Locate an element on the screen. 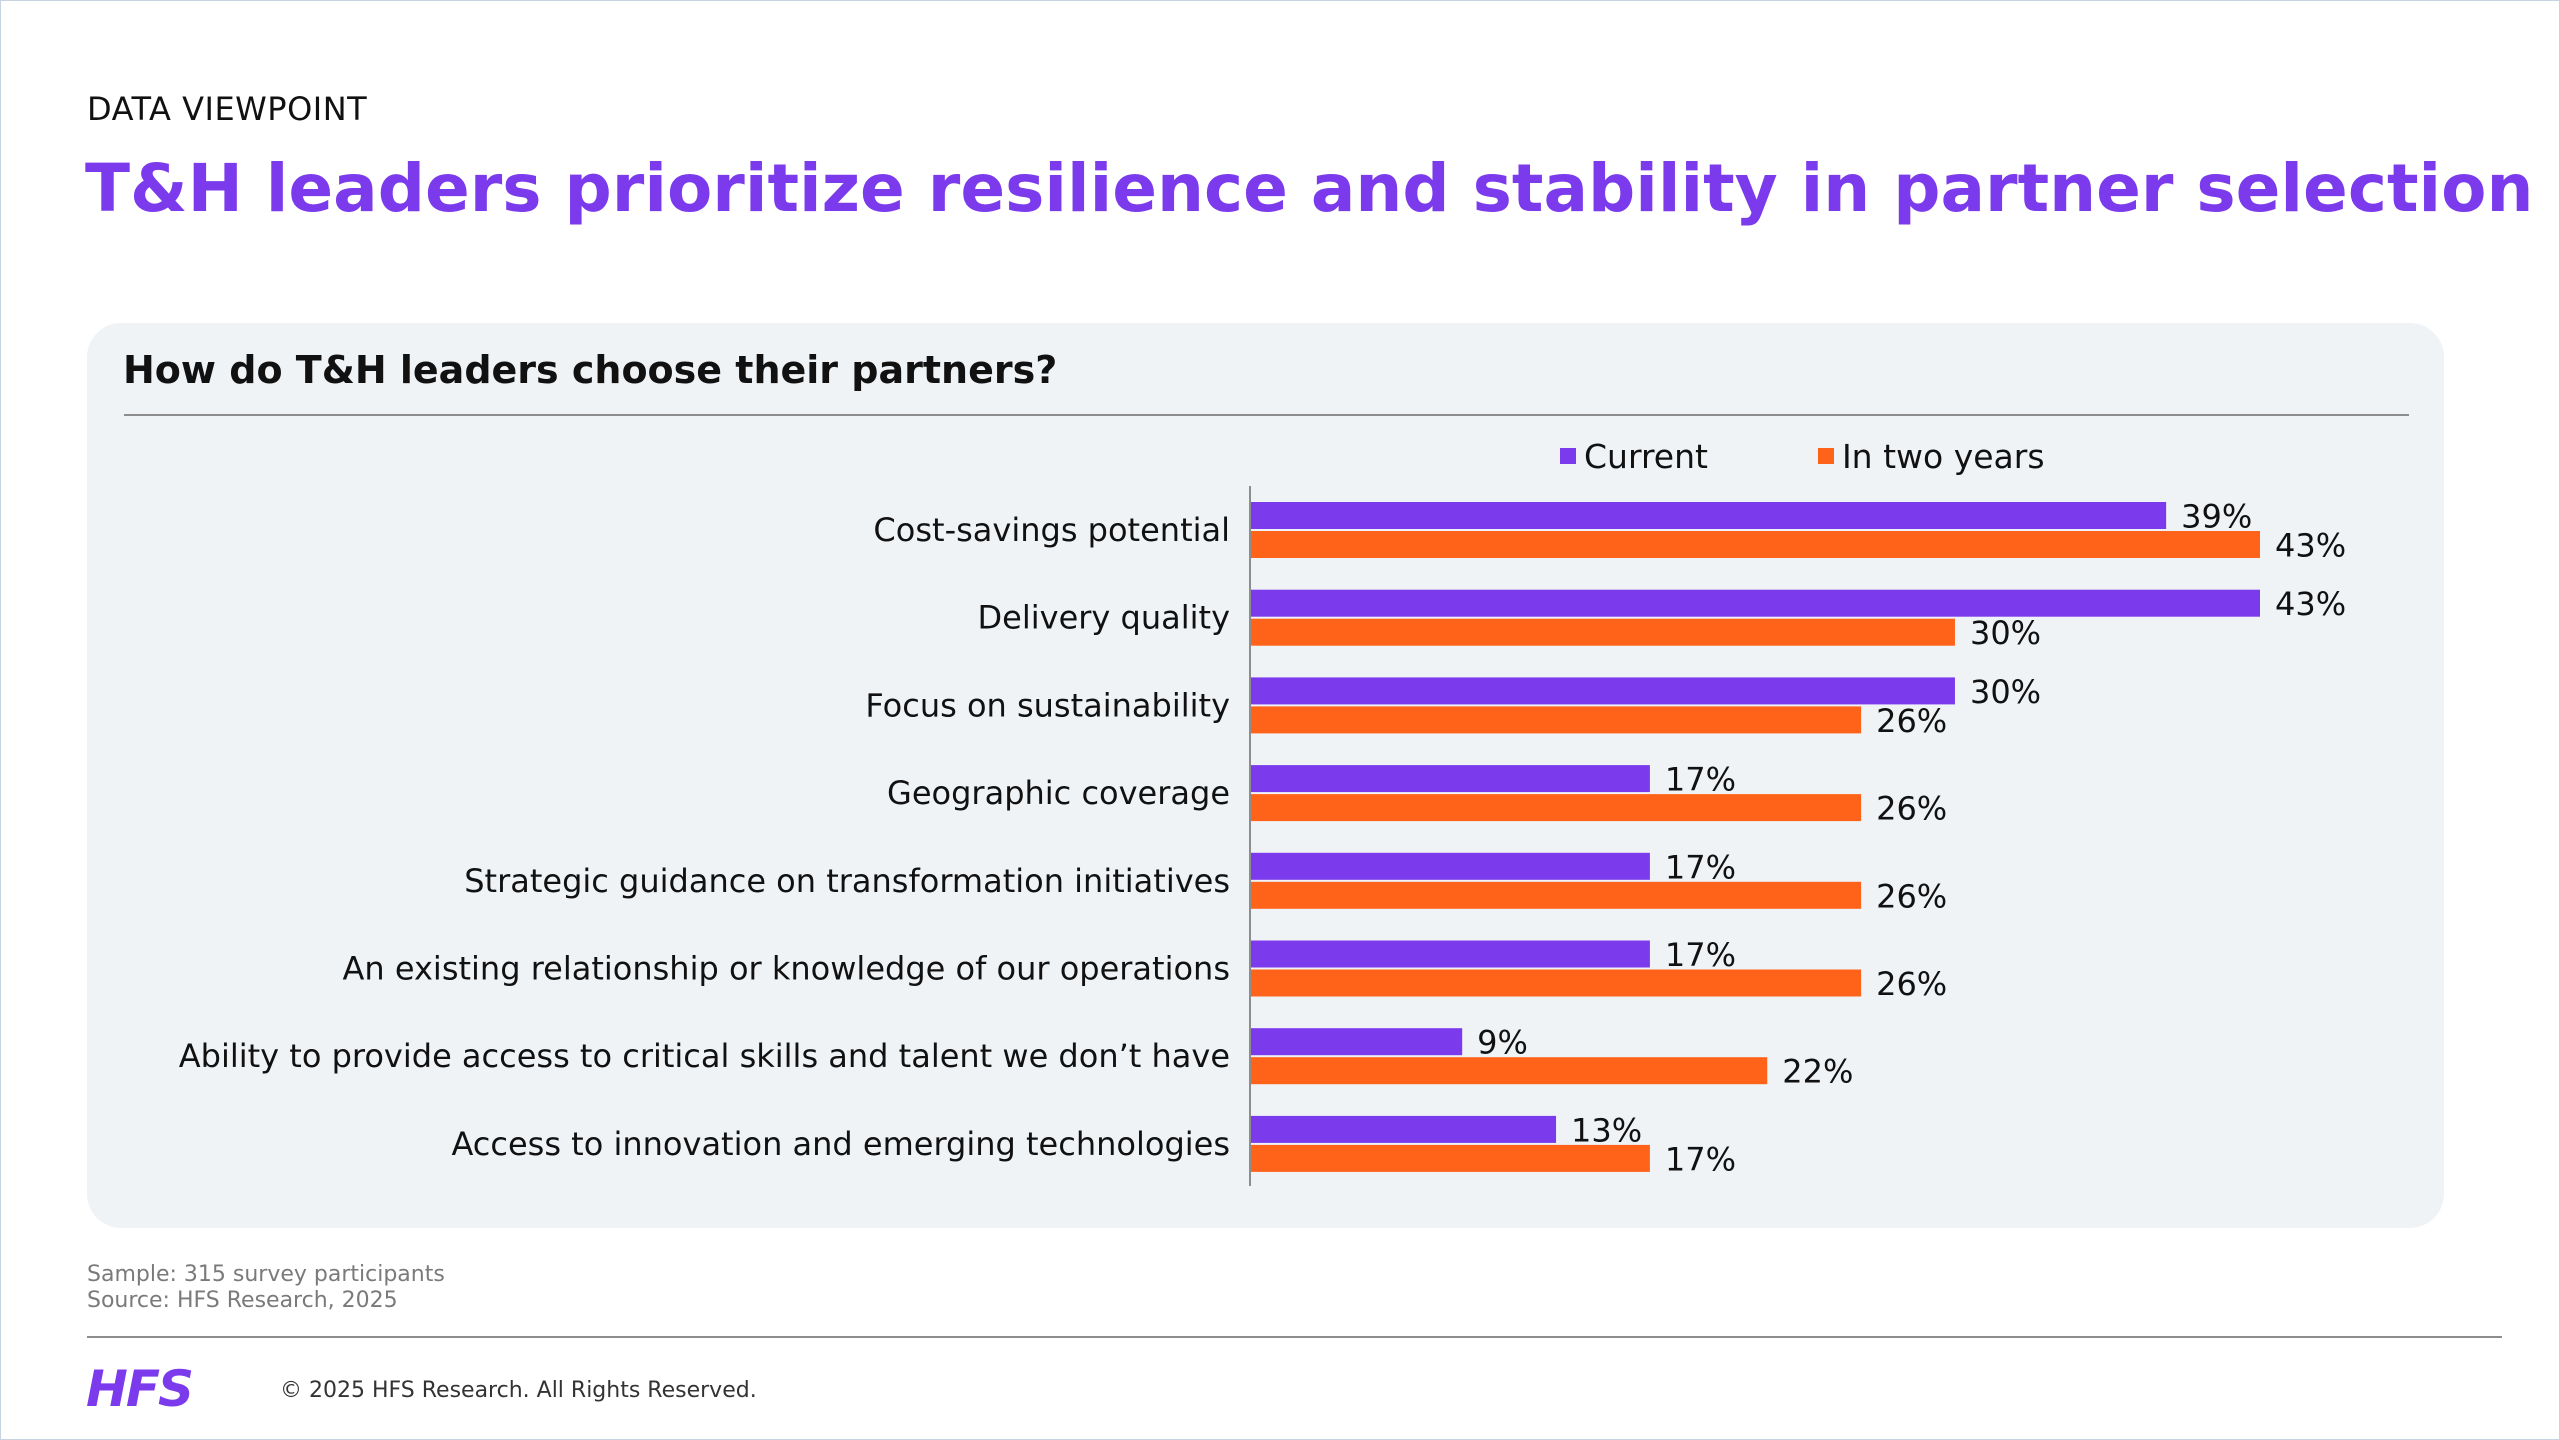  chart-title-divider is located at coordinates (1266, 415).